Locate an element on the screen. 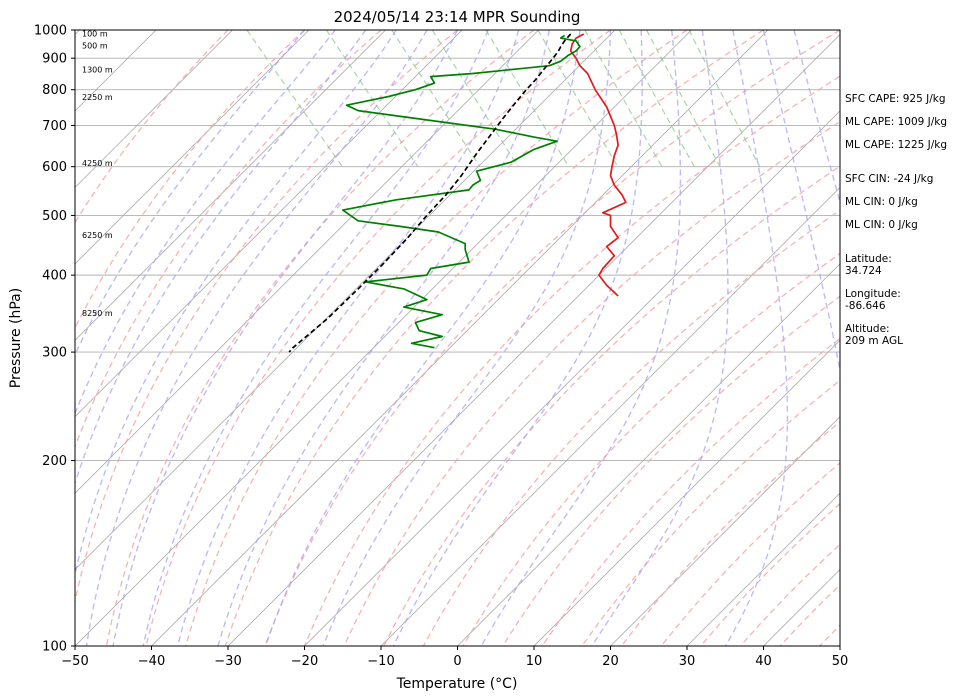 Image resolution: width=962 pixels, height=700 pixels. ml-cape-text: ML CAPE: 1009 J/kg is located at coordinates (896, 122).